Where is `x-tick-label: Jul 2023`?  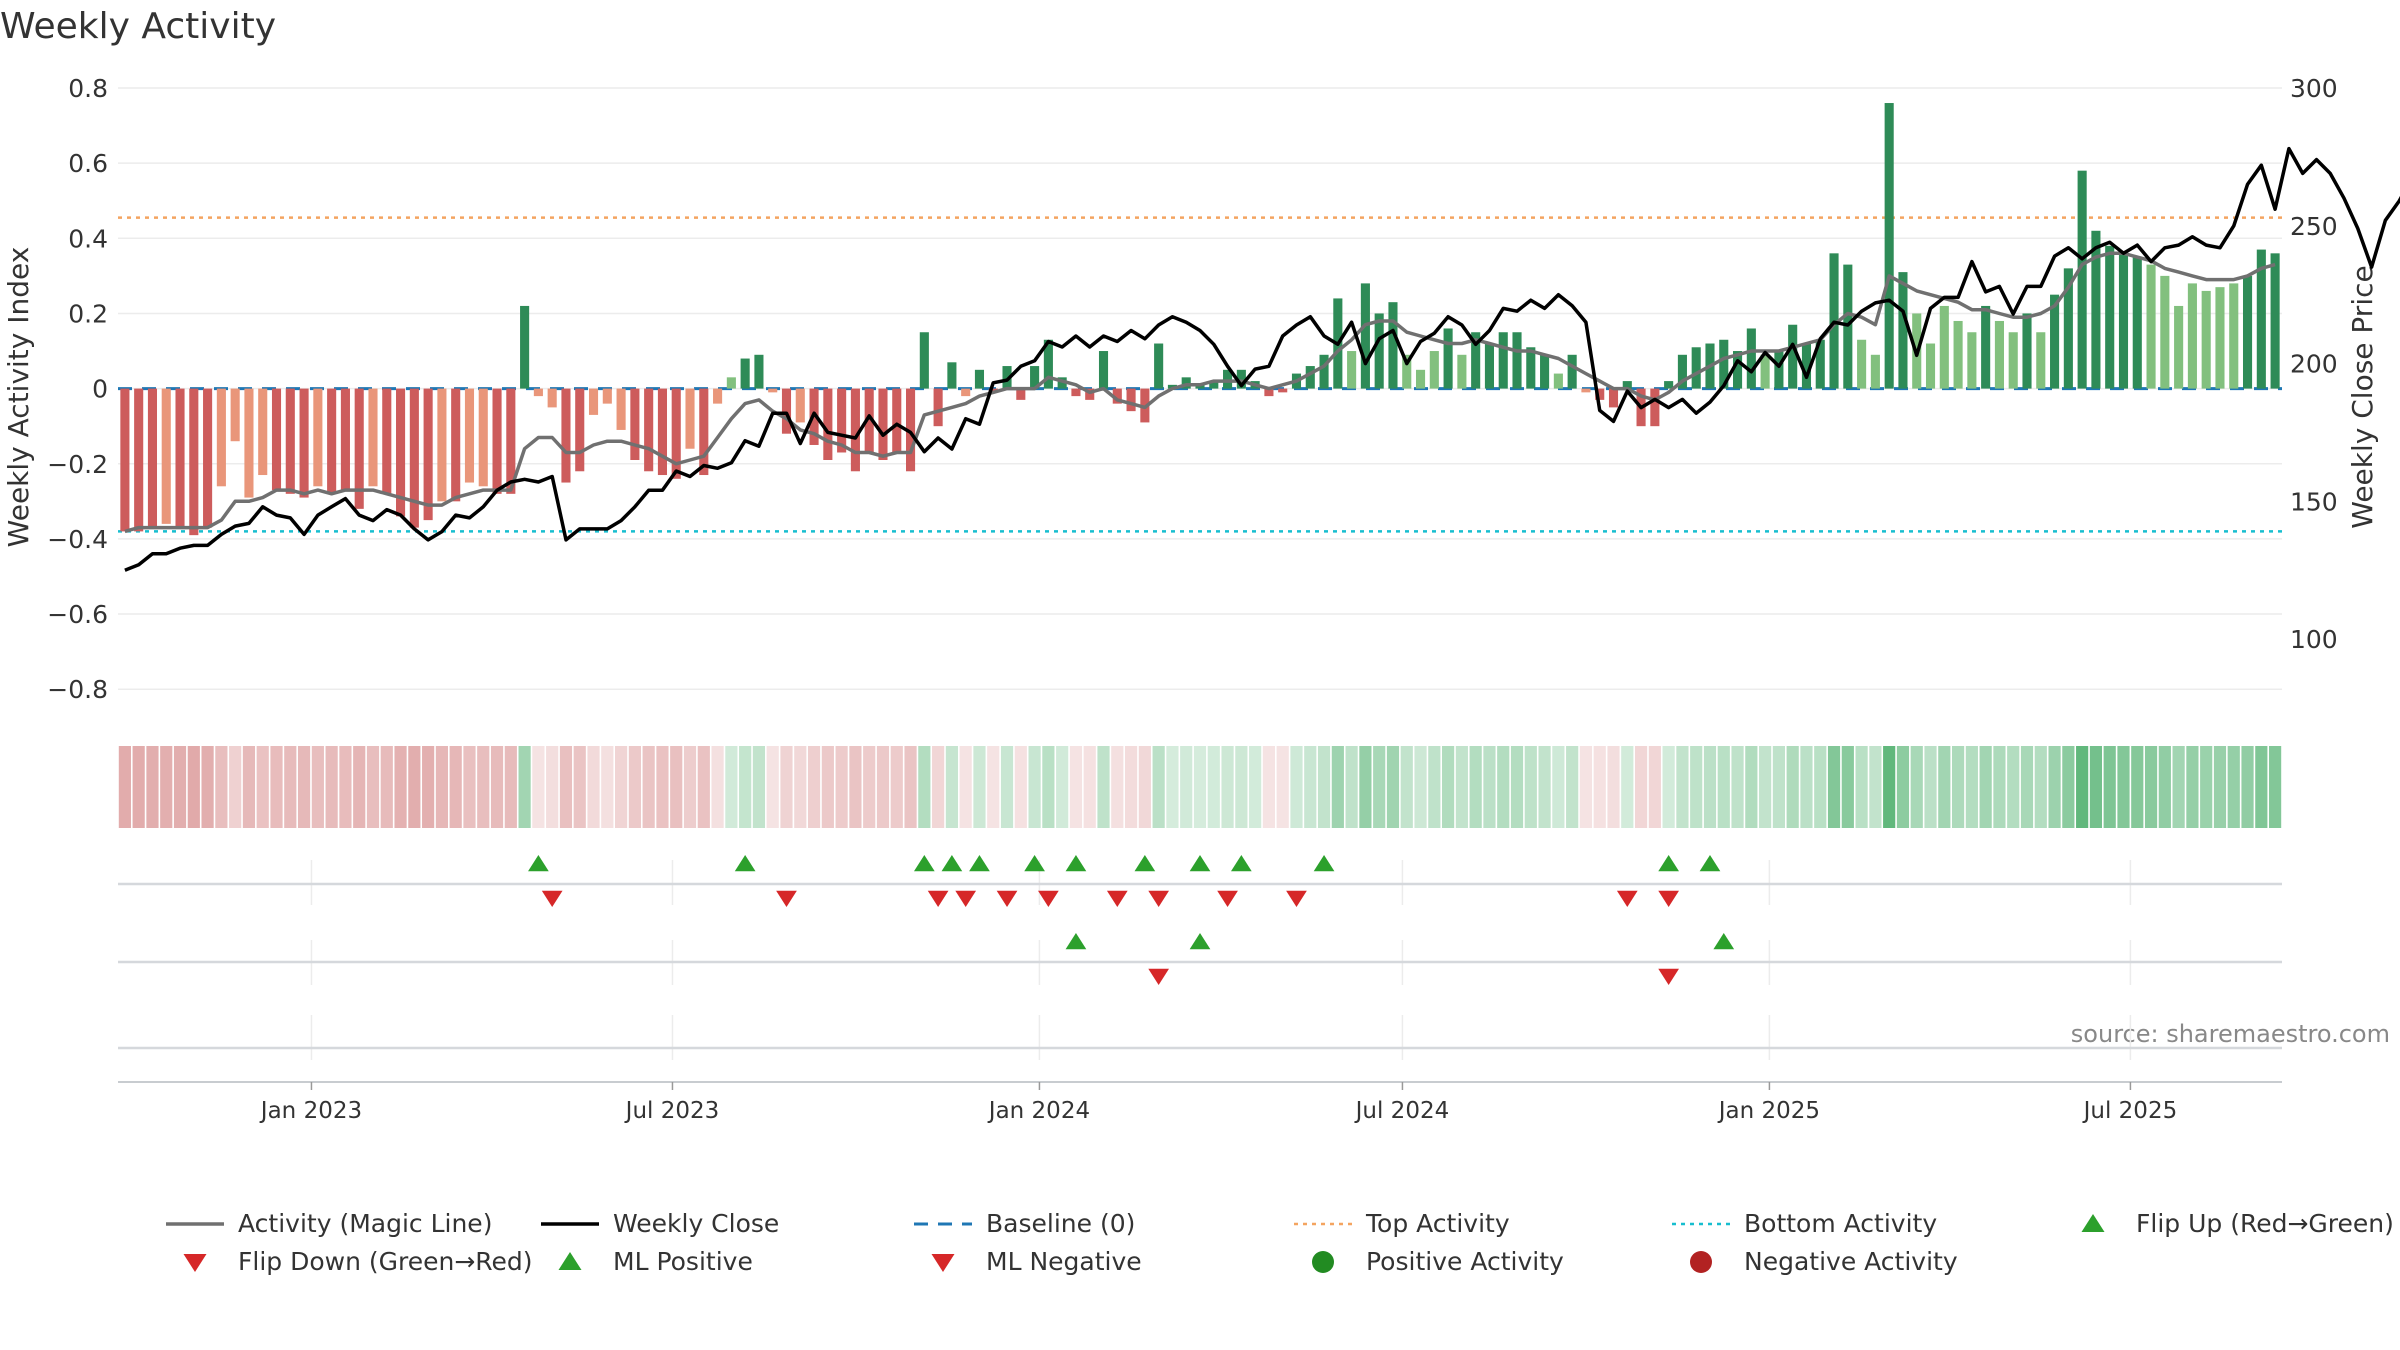 x-tick-label: Jul 2023 is located at coordinates (672, 1111).